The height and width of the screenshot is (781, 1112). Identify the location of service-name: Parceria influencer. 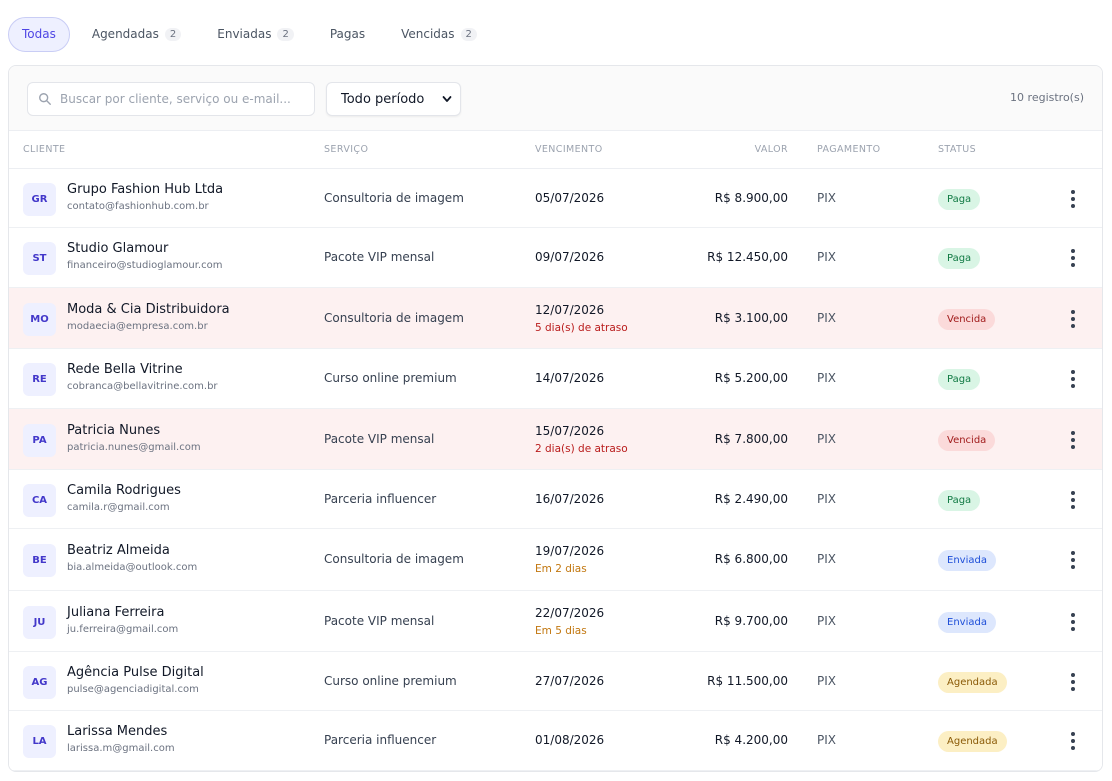
(380, 740).